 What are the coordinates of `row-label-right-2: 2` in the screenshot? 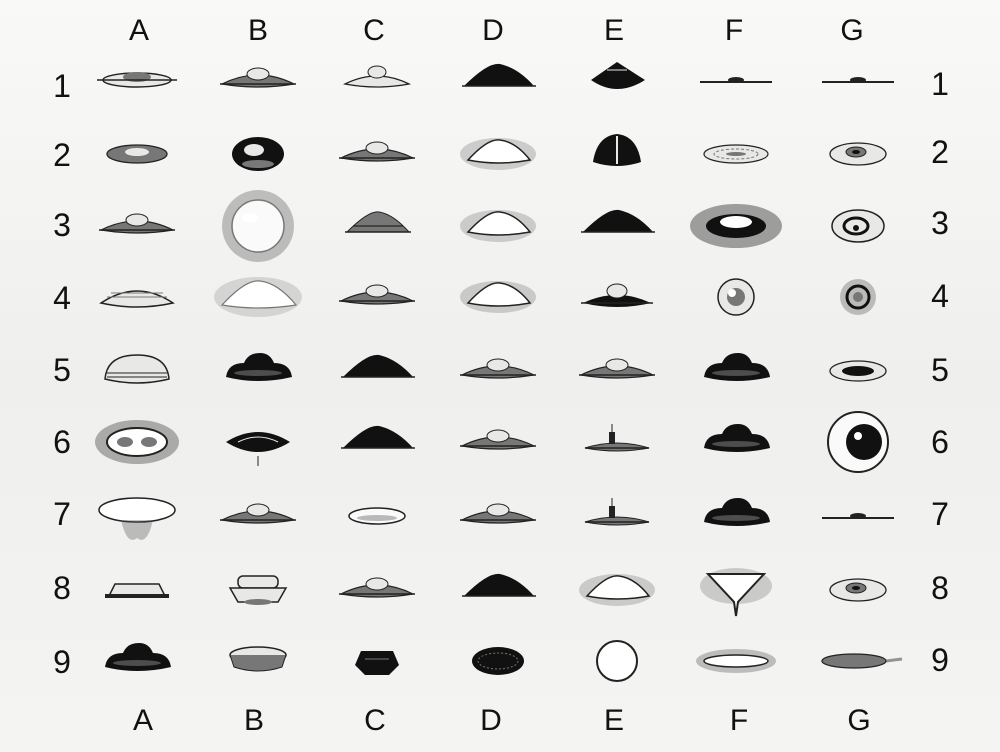 It's located at (940, 152).